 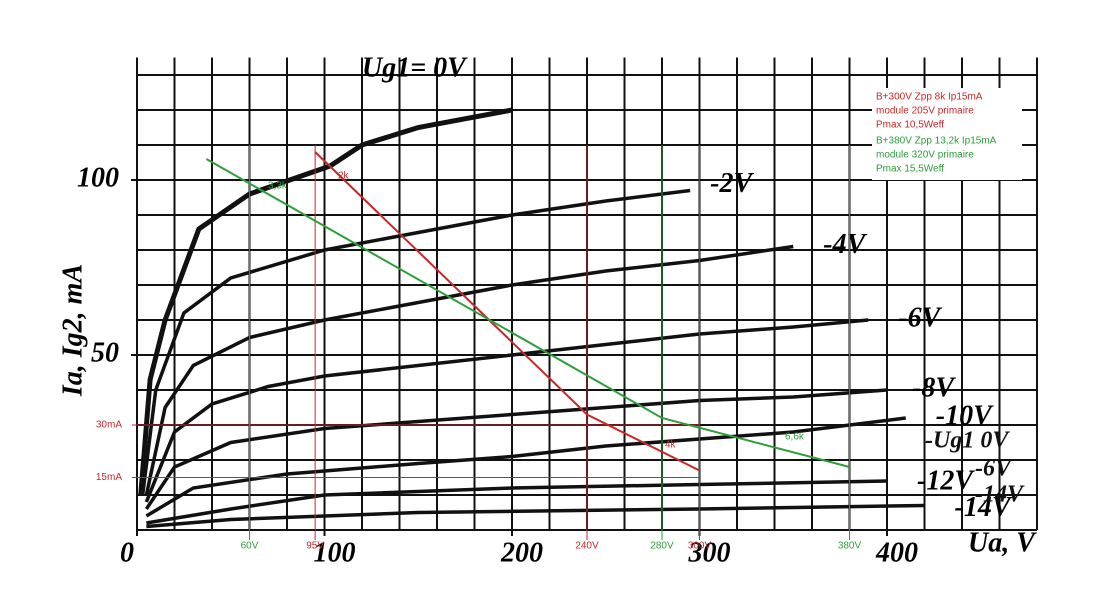 I want to click on curve-label: -4V, so click(x=845, y=244).